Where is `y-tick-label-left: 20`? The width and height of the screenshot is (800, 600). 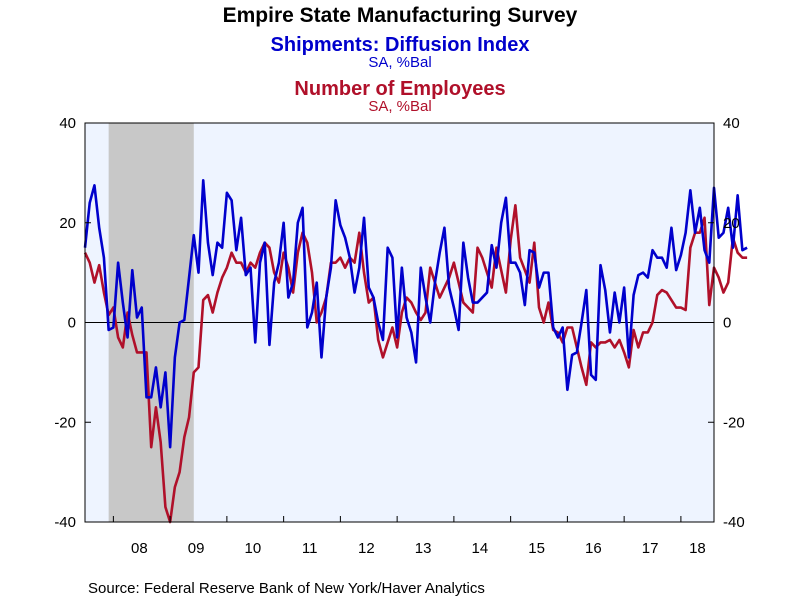
y-tick-label-left: 20 is located at coordinates (67, 223).